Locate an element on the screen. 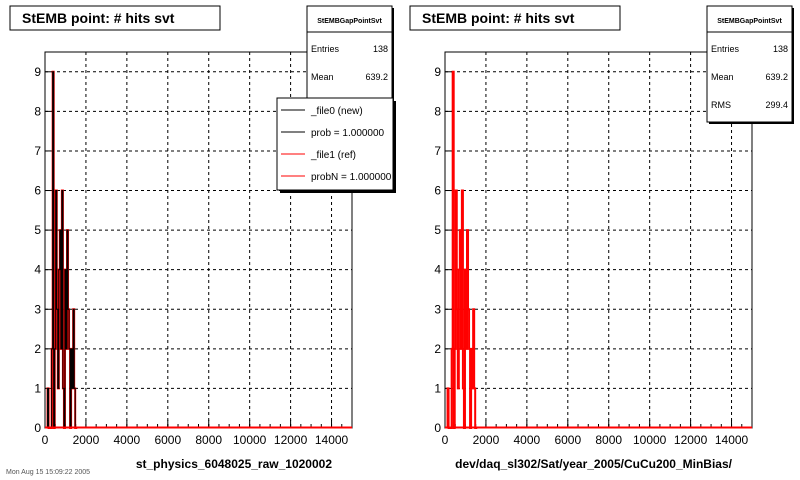 This screenshot has width=800, height=480. footer-timestamp: Mon Aug 15 15:09:22 2005 is located at coordinates (48, 472).